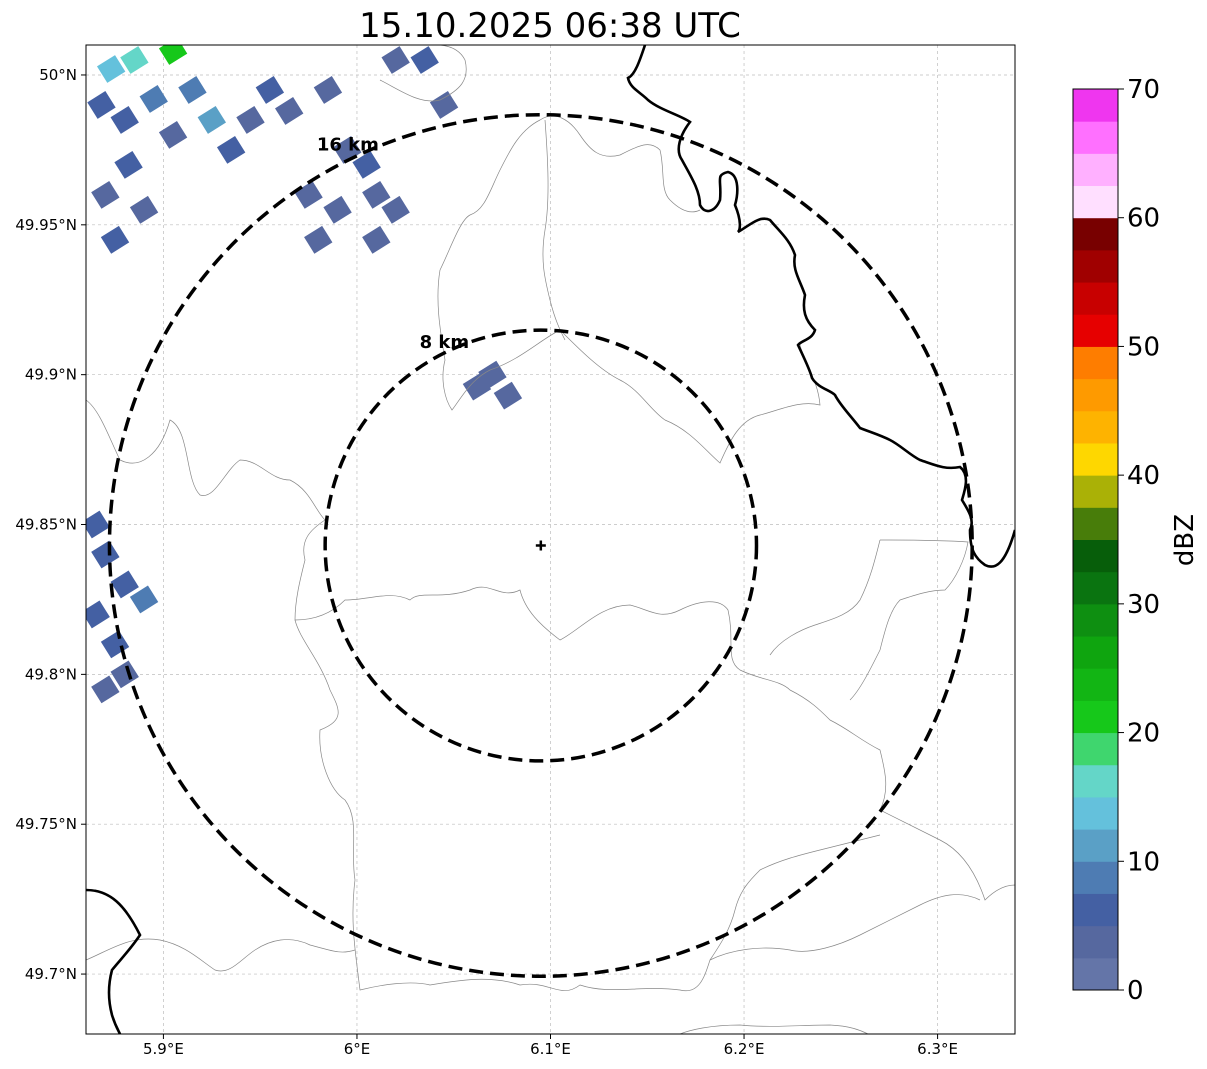 This screenshot has height=1069, width=1207. I want to click on lon-tick-label: 6°E, so click(357, 1049).